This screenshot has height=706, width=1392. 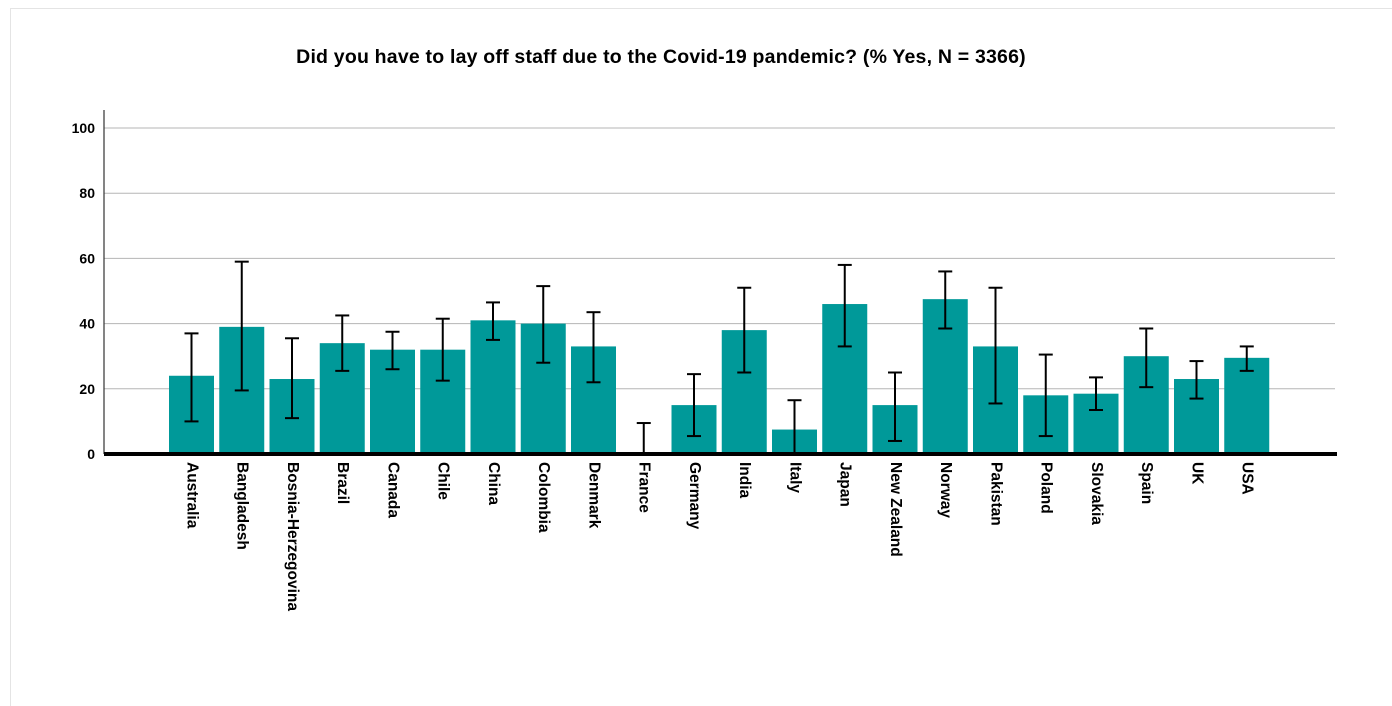 I want to click on category-label: Bosnia-Herzegovina, so click(x=292, y=536).